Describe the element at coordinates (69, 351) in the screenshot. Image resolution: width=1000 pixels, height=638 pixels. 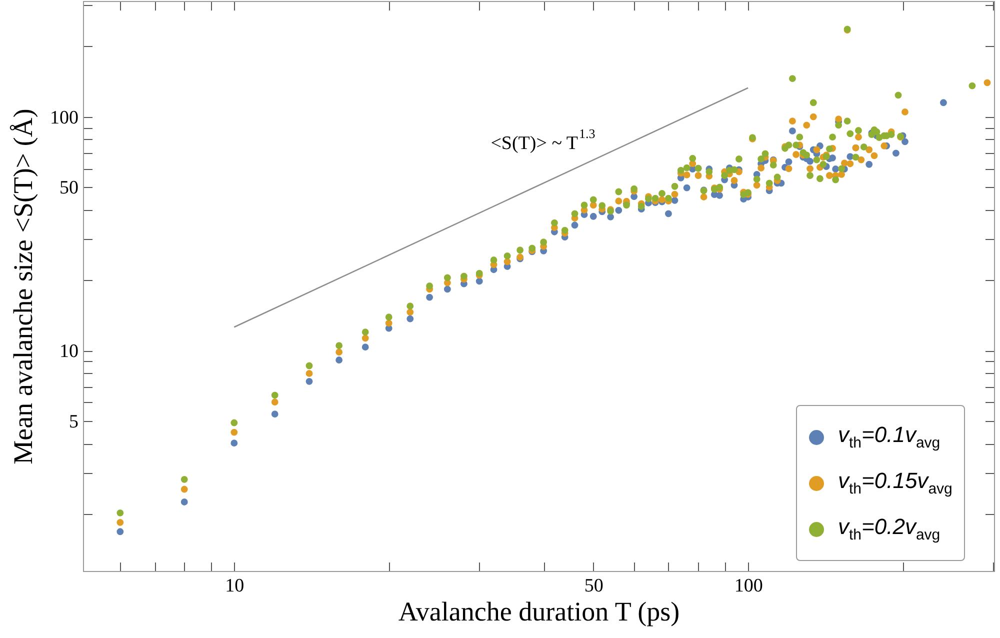
I see `y-tick-label: 10` at that location.